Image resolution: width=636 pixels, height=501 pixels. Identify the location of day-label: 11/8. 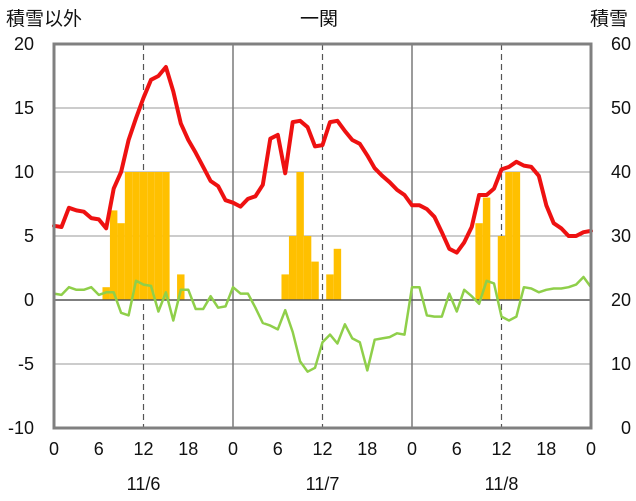
(502, 484).